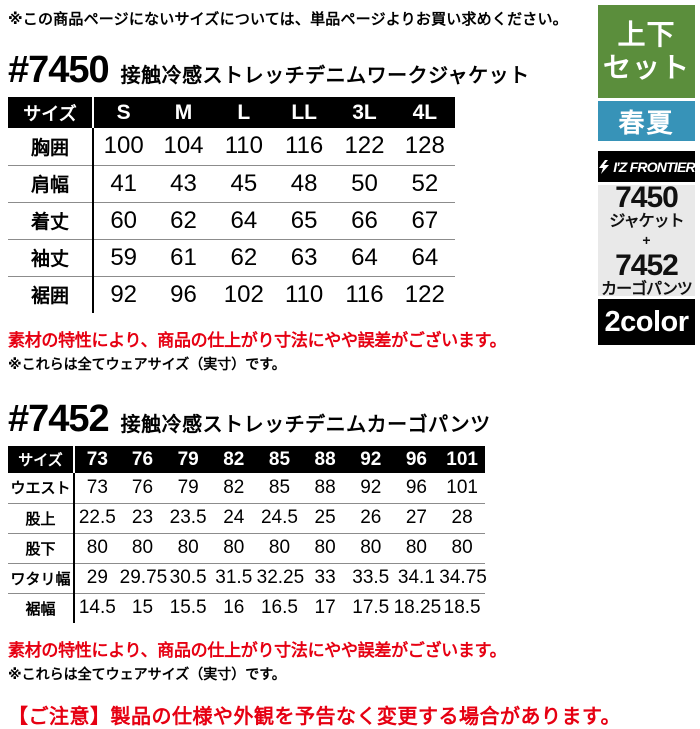  Describe the element at coordinates (183, 112) in the screenshot. I see `size-column-header: M` at that location.